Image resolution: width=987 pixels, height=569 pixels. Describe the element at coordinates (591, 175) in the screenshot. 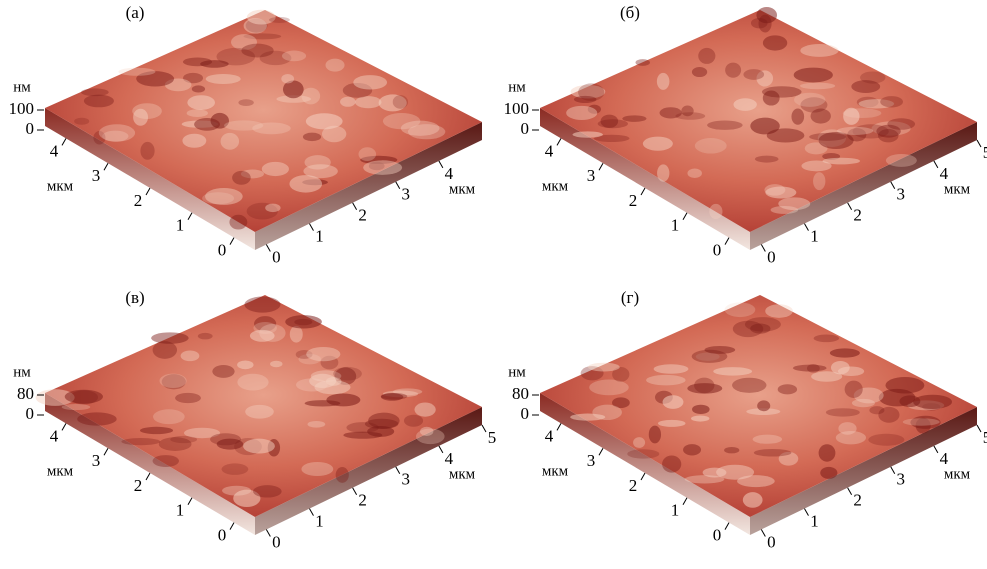

I see `left-tick-label: 3` at that location.